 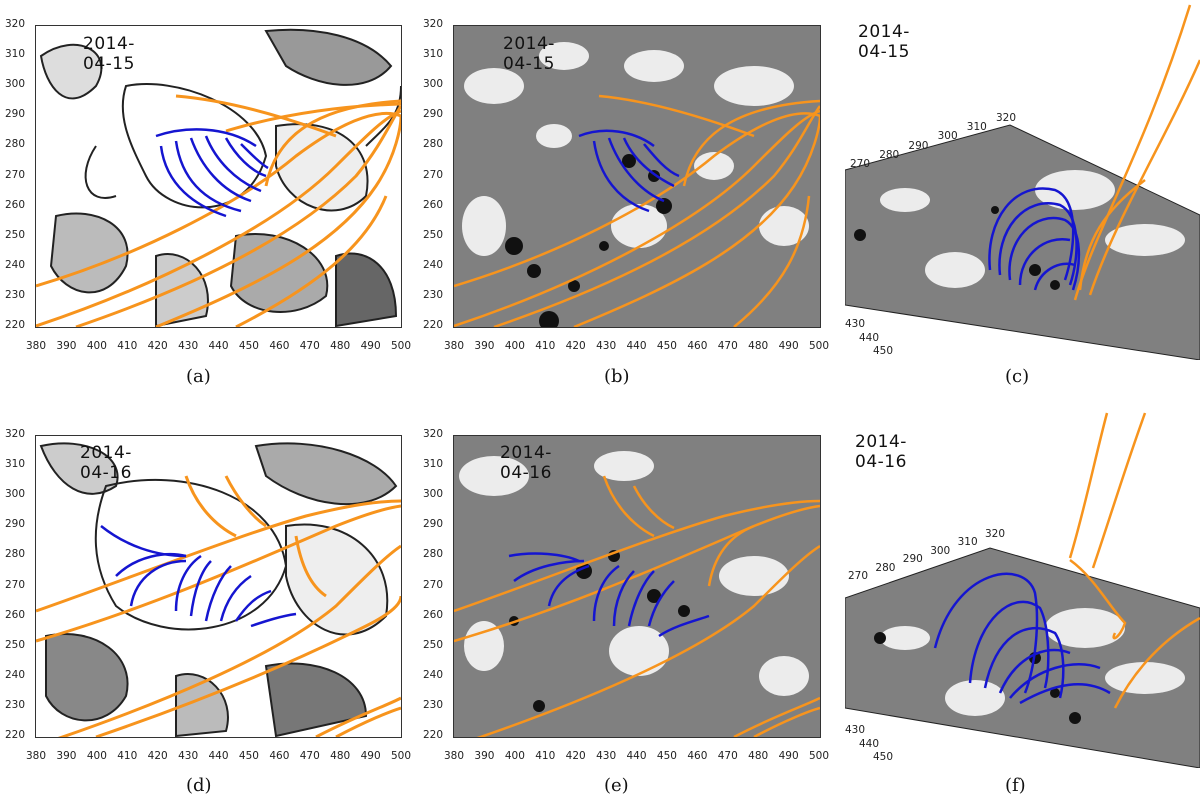 I want to click on panel-f-date: 2014-04-16, so click(x=881, y=452).